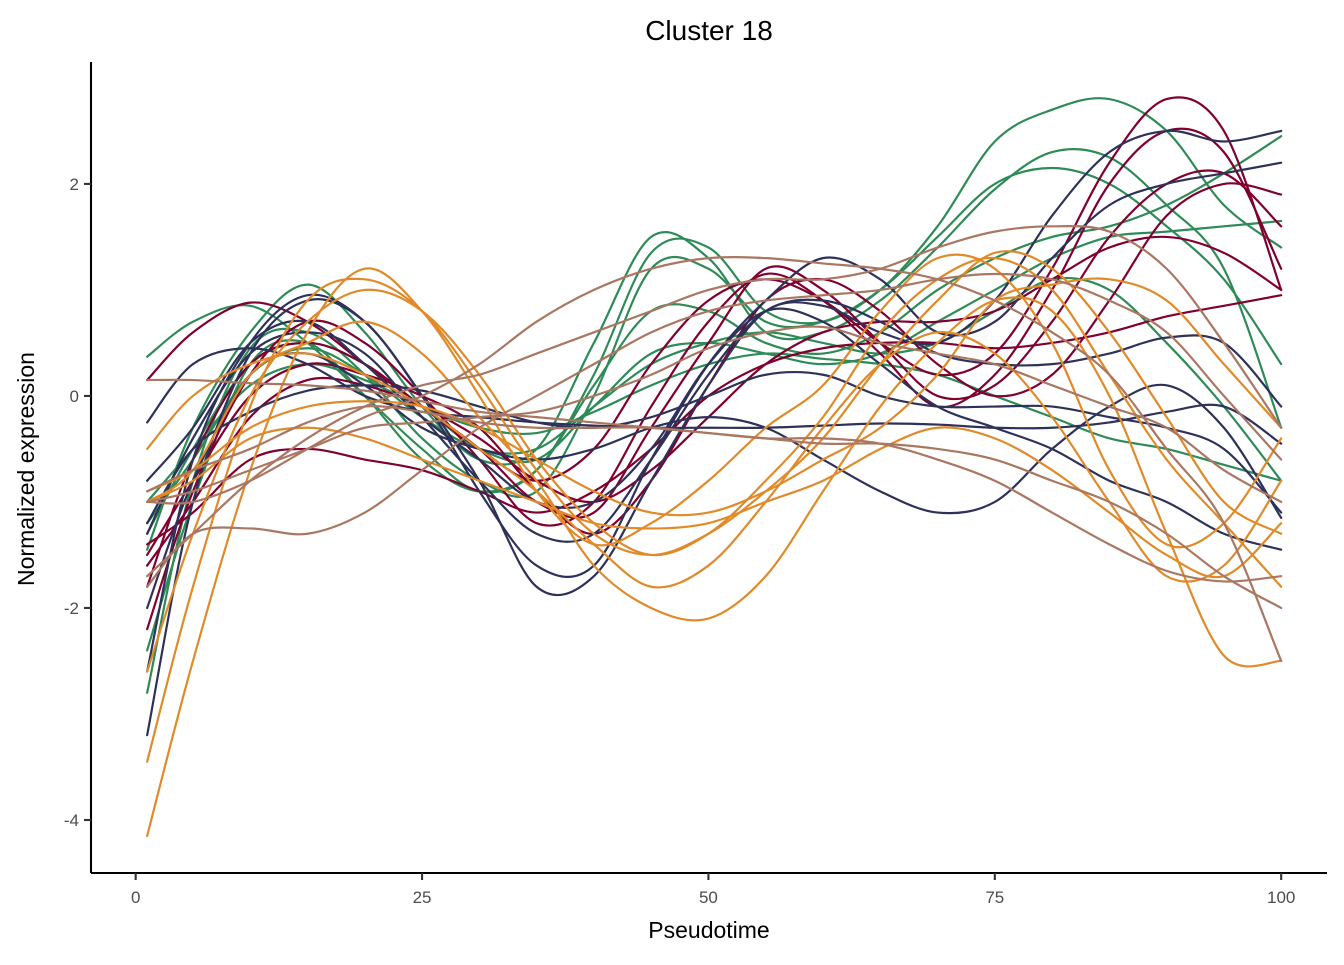 The image size is (1344, 965). I want to click on y-tick-label: 2, so click(74, 184).